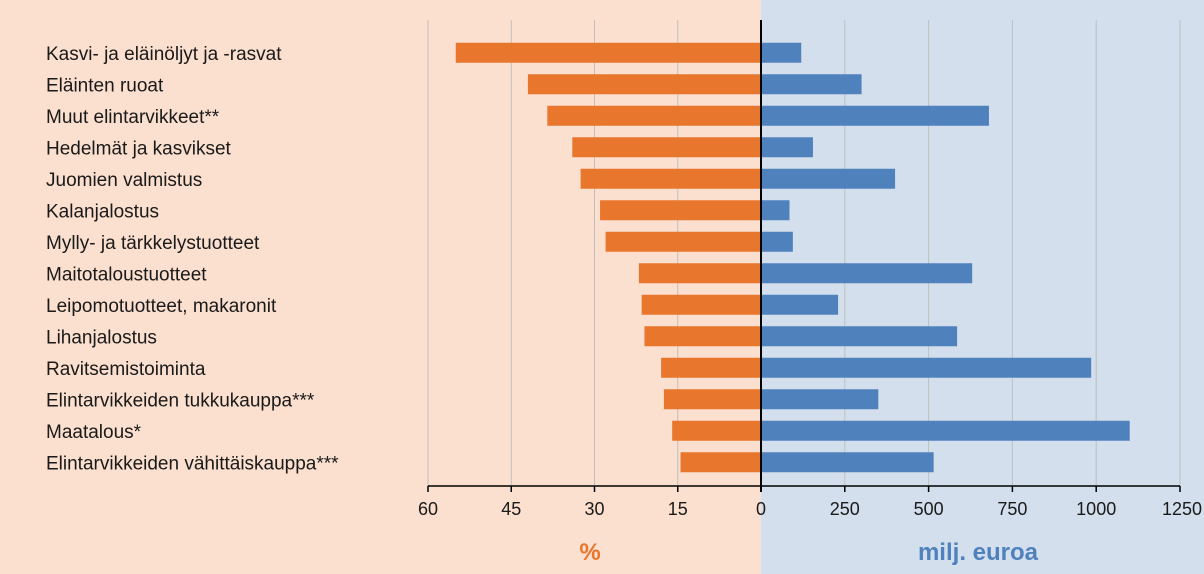 The height and width of the screenshot is (574, 1204). I want to click on category-label: Elintarvikkeiden vähittäiskauppa***, so click(192, 463).